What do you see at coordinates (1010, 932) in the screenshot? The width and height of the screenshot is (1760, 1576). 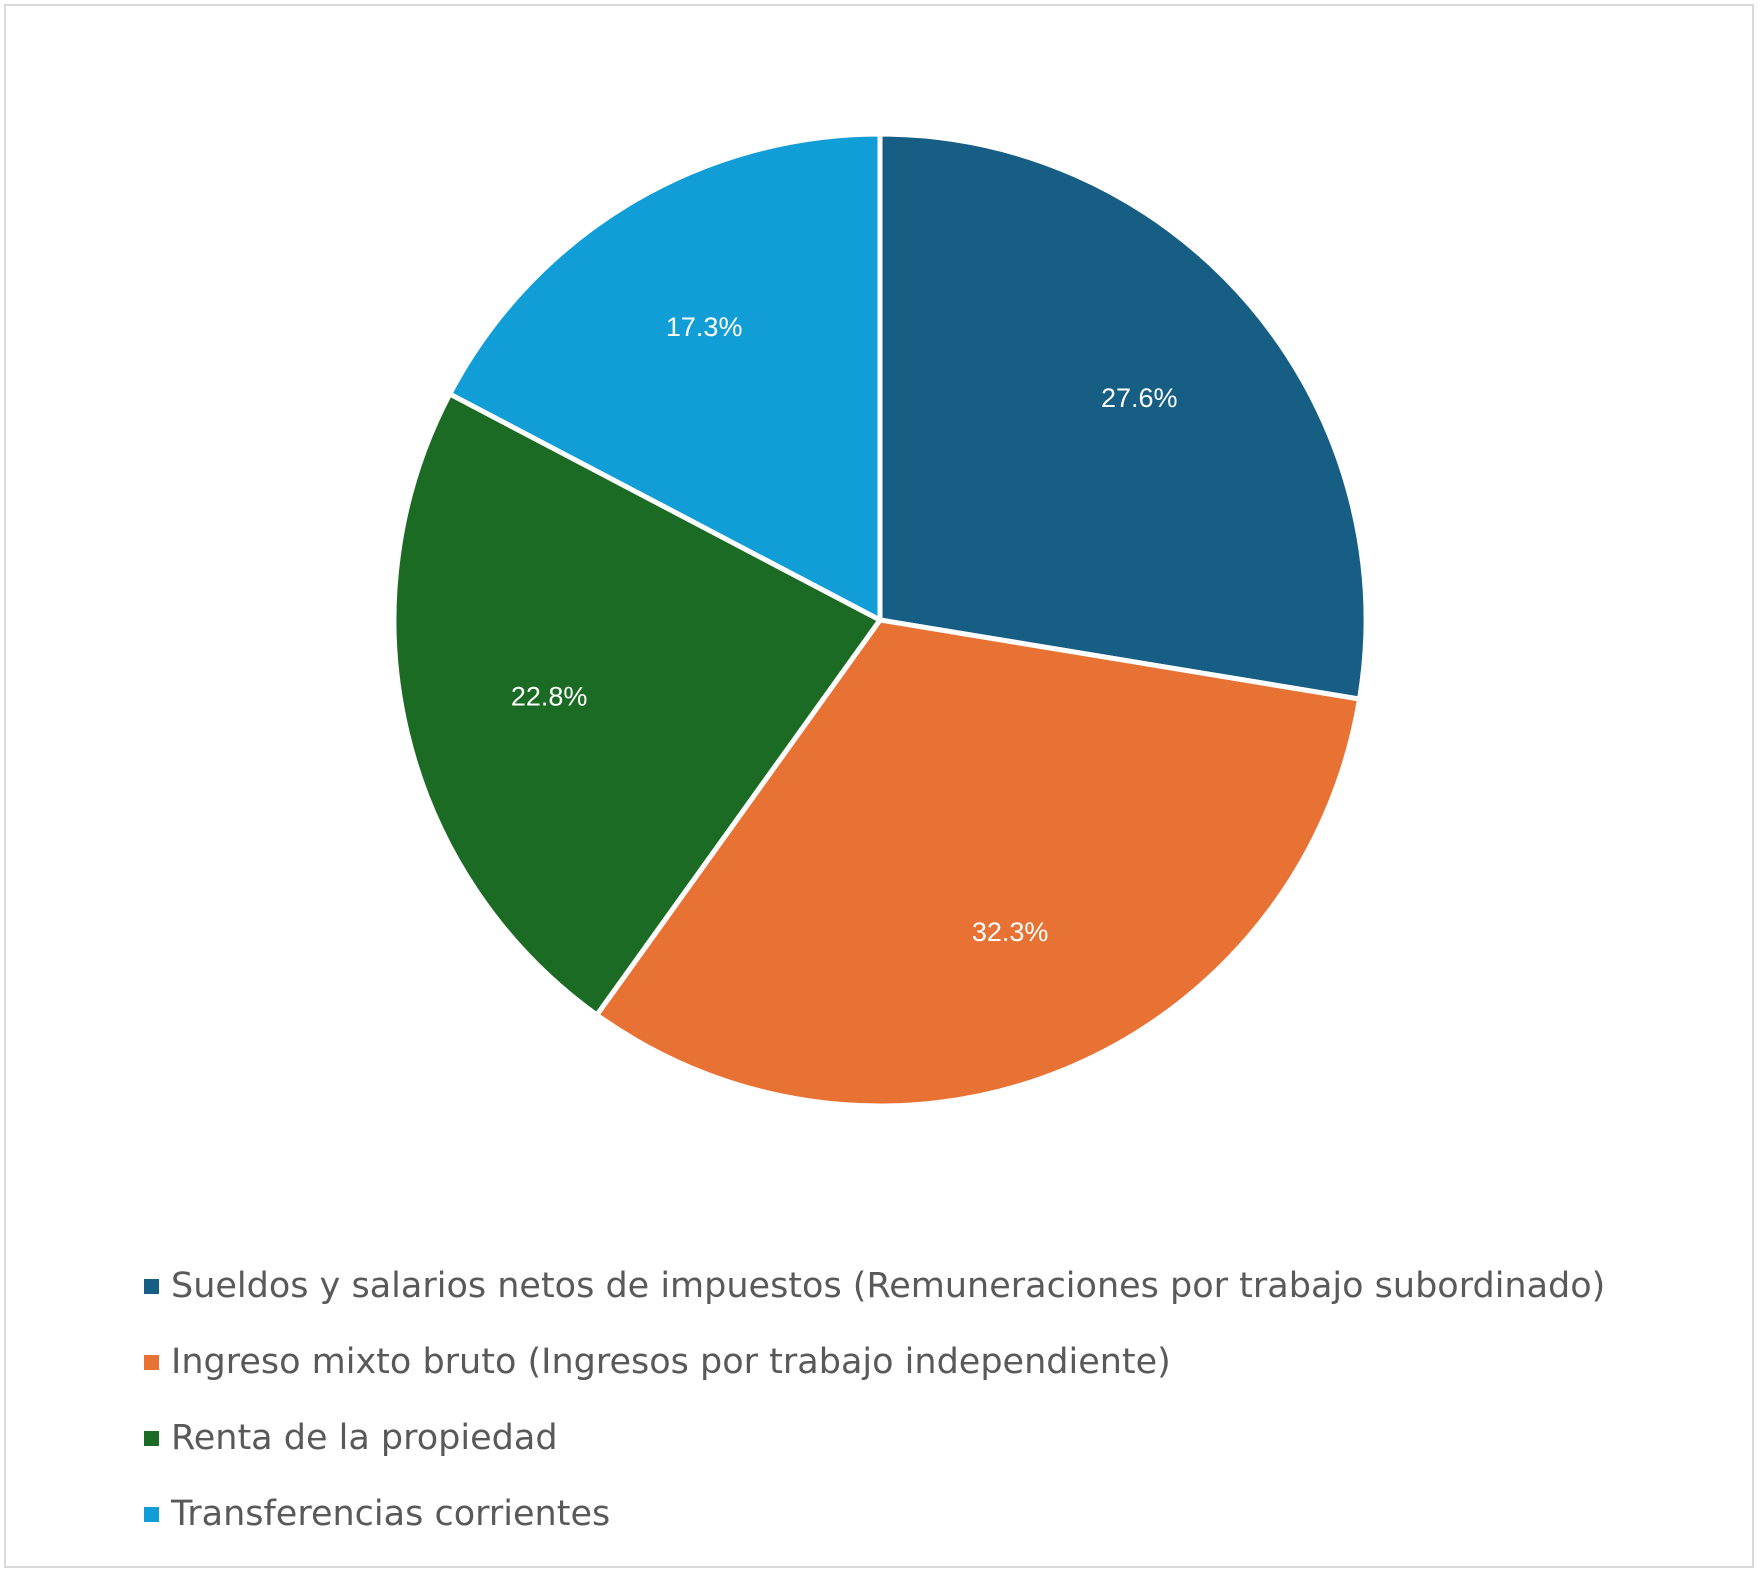 I see `data-label-ingreso-mixto: 32.3%` at bounding box center [1010, 932].